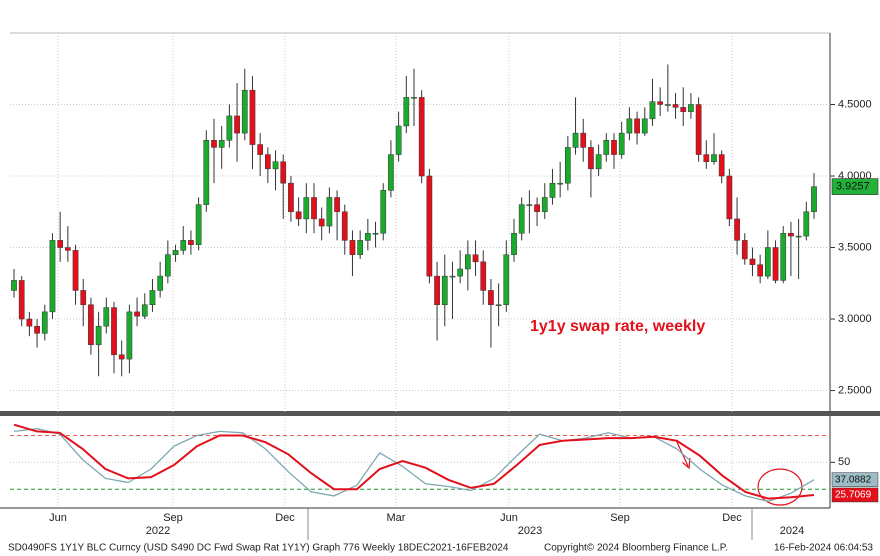  What do you see at coordinates (855, 390) in the screenshot?
I see `y-tick-label: 2.5000` at bounding box center [855, 390].